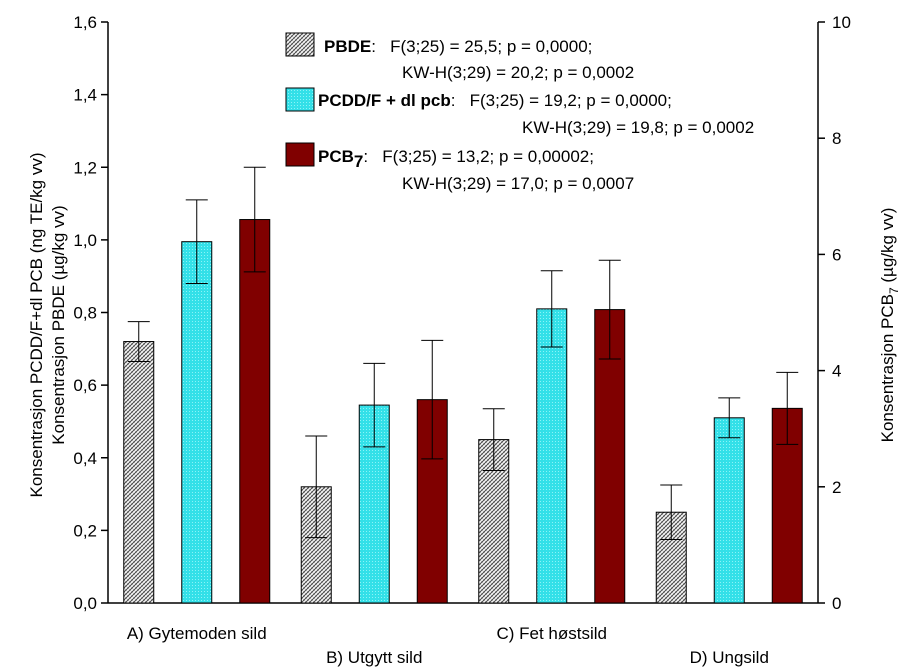 The height and width of the screenshot is (668, 902). Describe the element at coordinates (836, 487) in the screenshot. I see `right-tick-label: 2` at that location.